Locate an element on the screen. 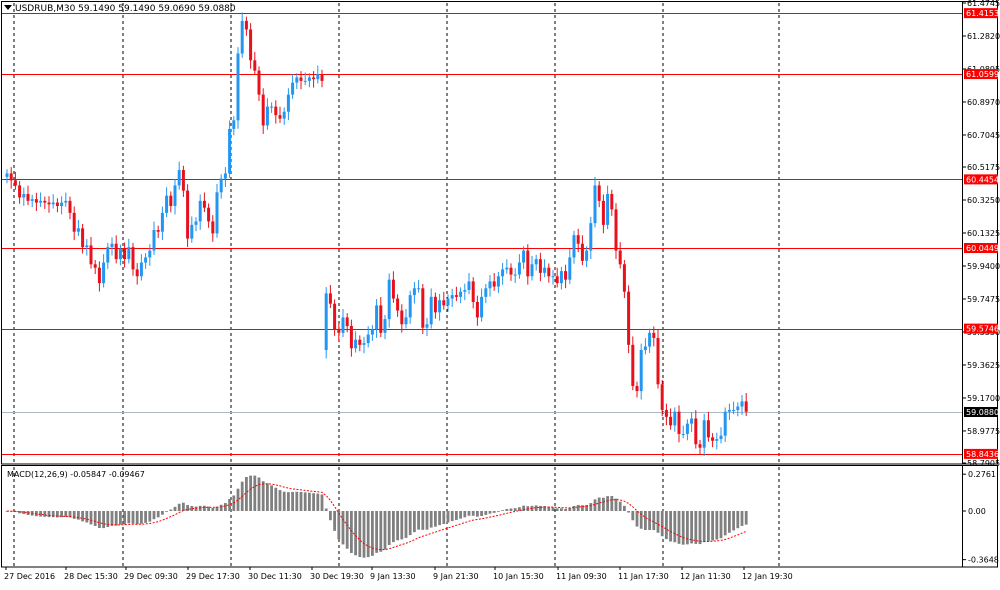  current-price-label: 59.0880 is located at coordinates (982, 412).